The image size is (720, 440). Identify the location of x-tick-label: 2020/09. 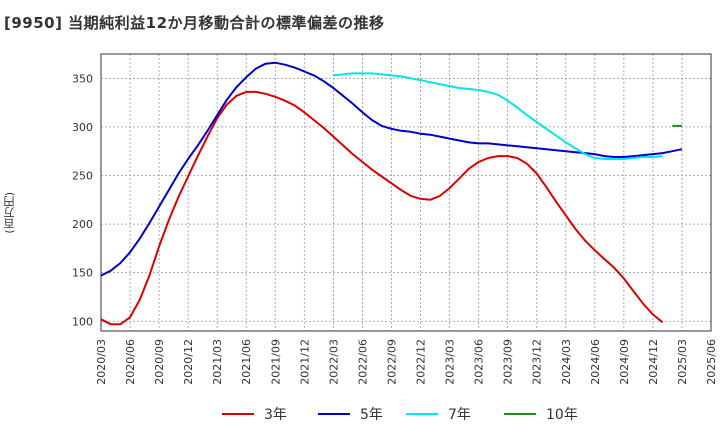
(159, 362).